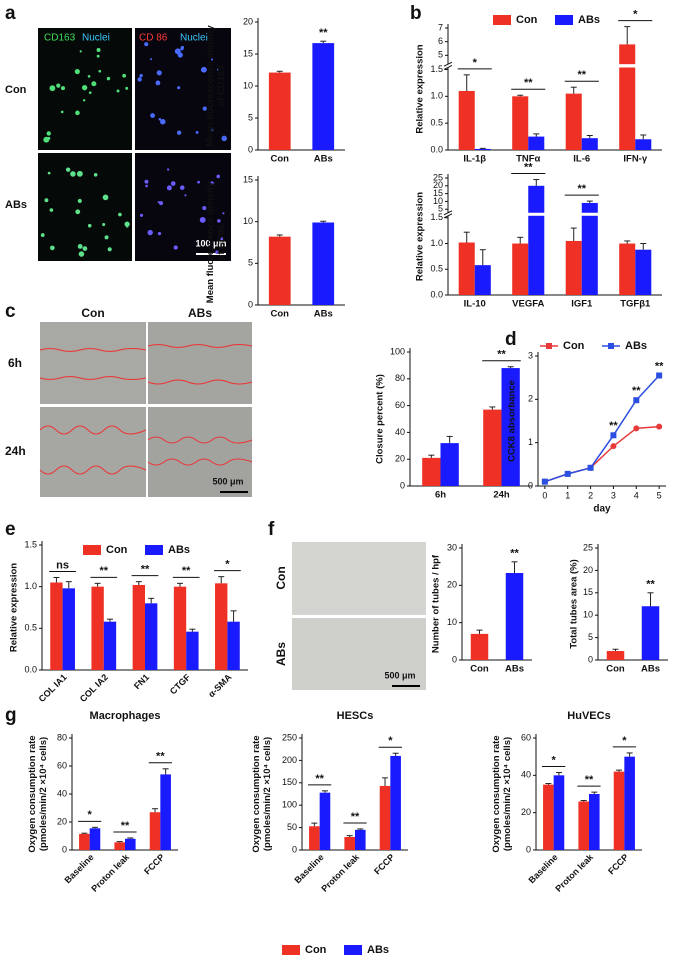 The image size is (688, 969). Describe the element at coordinates (659, 495) in the screenshot. I see `x-tick-label: 5` at that location.